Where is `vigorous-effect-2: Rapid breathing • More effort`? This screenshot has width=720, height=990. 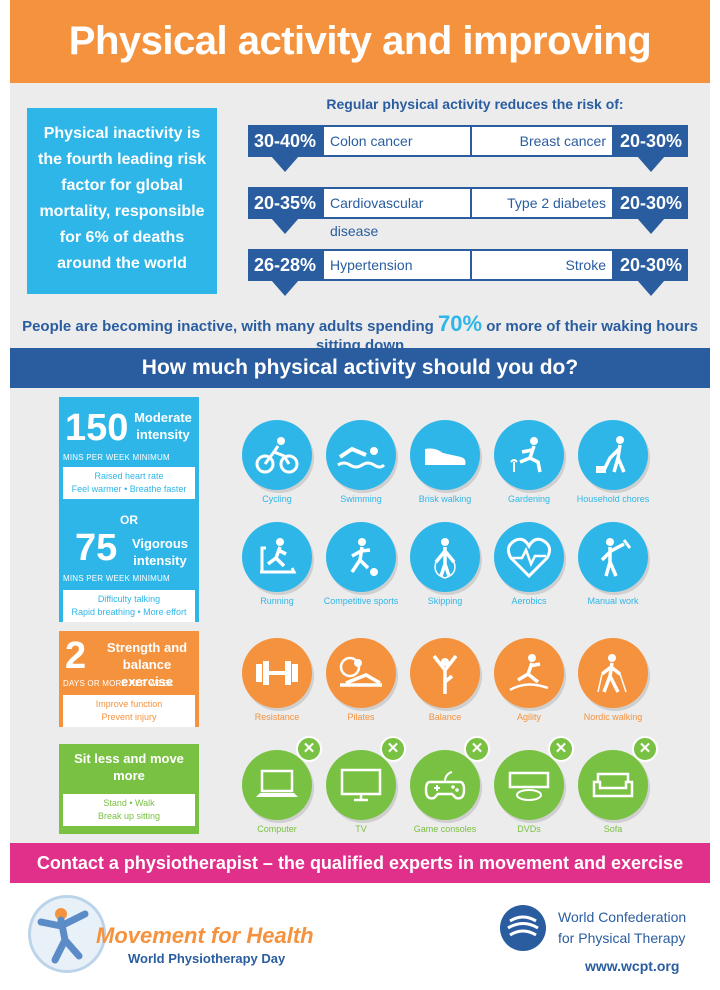 vigorous-effect-2: Rapid breathing • More effort is located at coordinates (129, 612).